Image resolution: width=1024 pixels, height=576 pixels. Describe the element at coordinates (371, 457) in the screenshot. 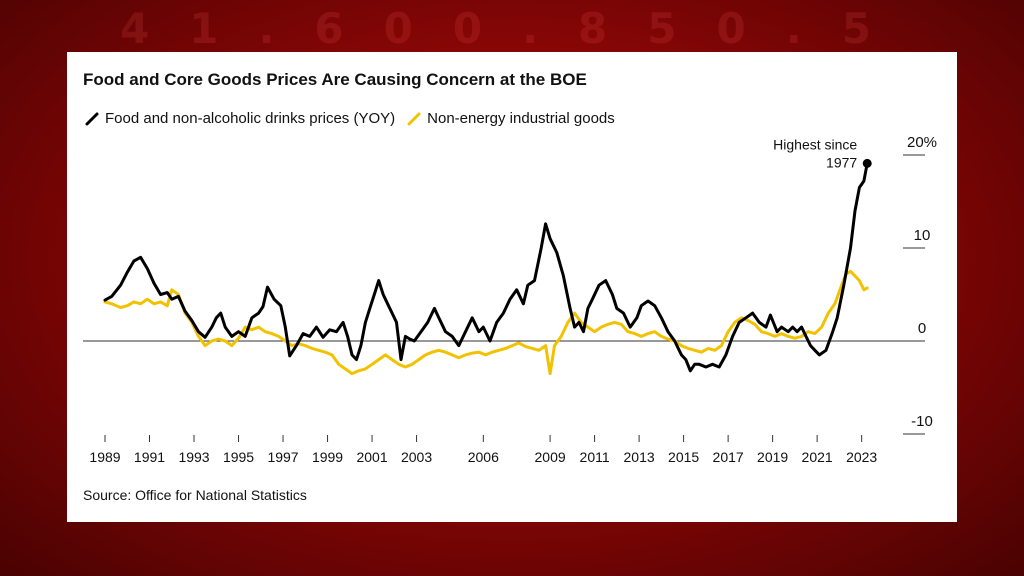

I see `x-tick-label: 2001` at that location.